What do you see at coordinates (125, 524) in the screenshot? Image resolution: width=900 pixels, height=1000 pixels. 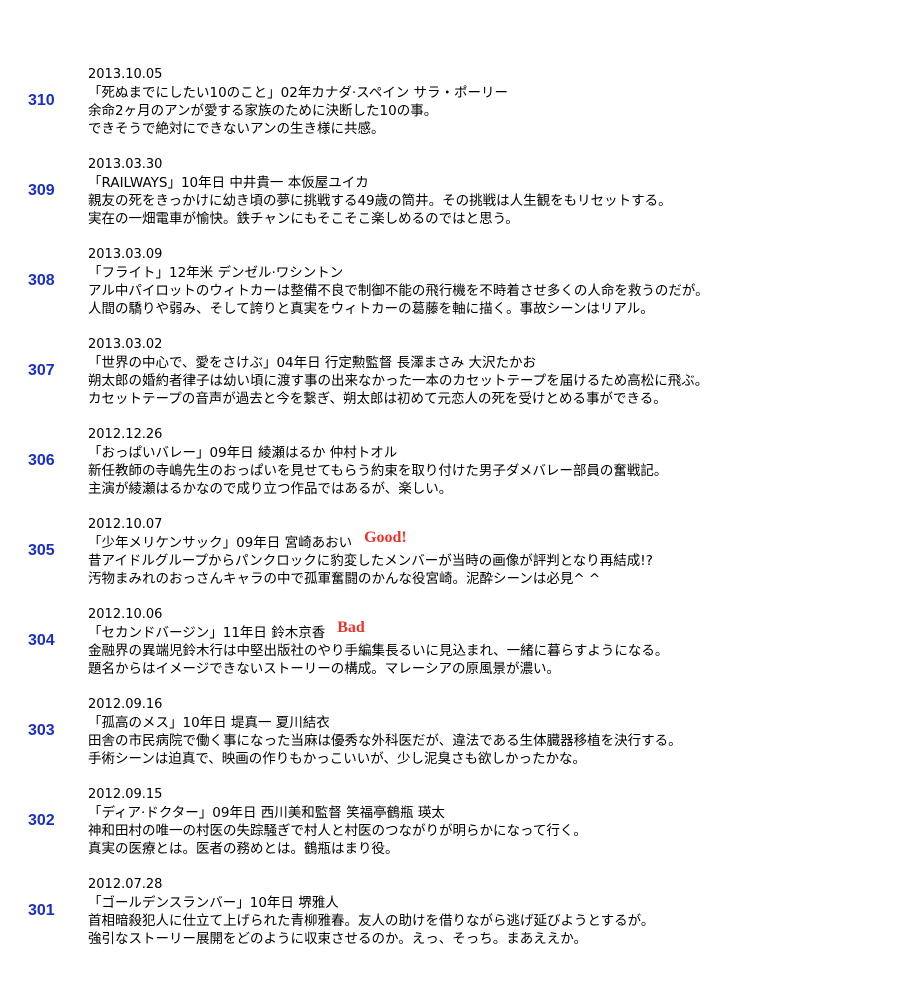 I see `entry-date: 2012.10.07` at bounding box center [125, 524].